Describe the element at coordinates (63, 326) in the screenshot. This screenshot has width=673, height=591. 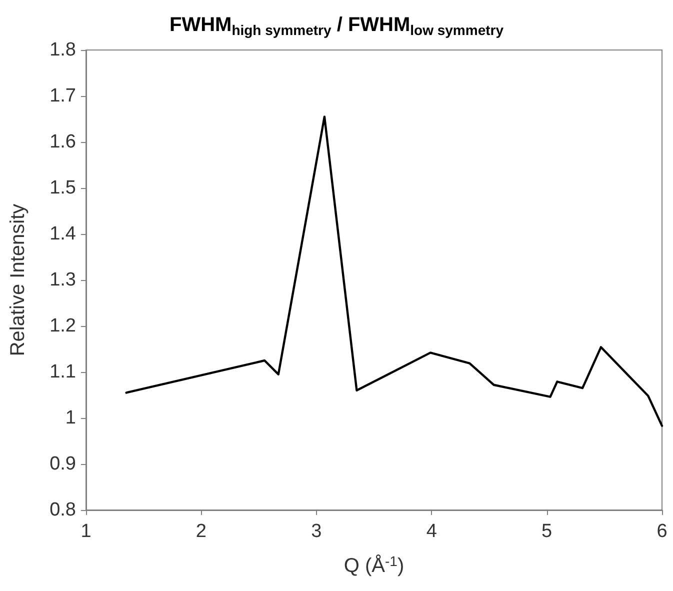
I see `y-tick-label: 1.2` at that location.